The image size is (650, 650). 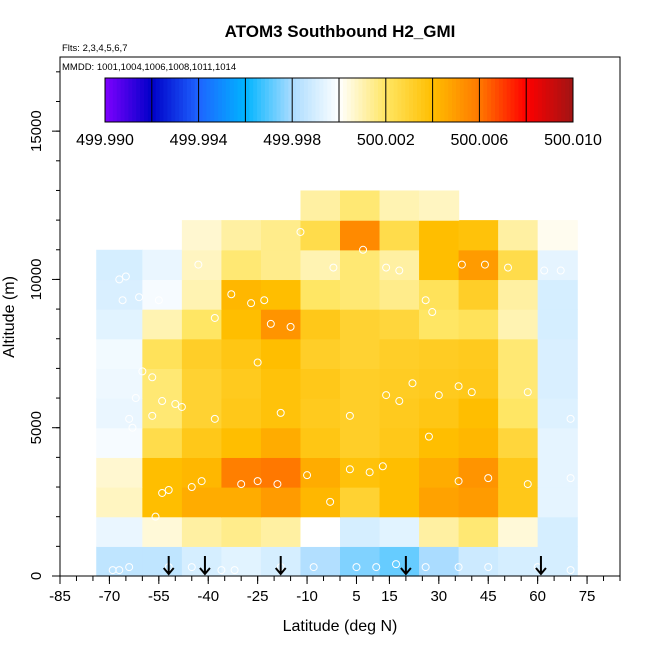 I want to click on colorbar-tick-label: 500.010, so click(x=573, y=140).